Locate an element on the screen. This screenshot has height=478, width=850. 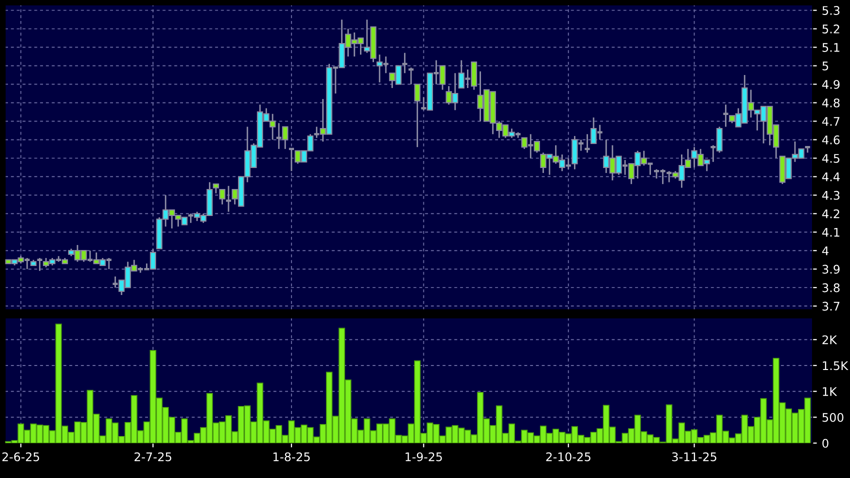
y-tick-label: 0 is located at coordinates (825, 443).